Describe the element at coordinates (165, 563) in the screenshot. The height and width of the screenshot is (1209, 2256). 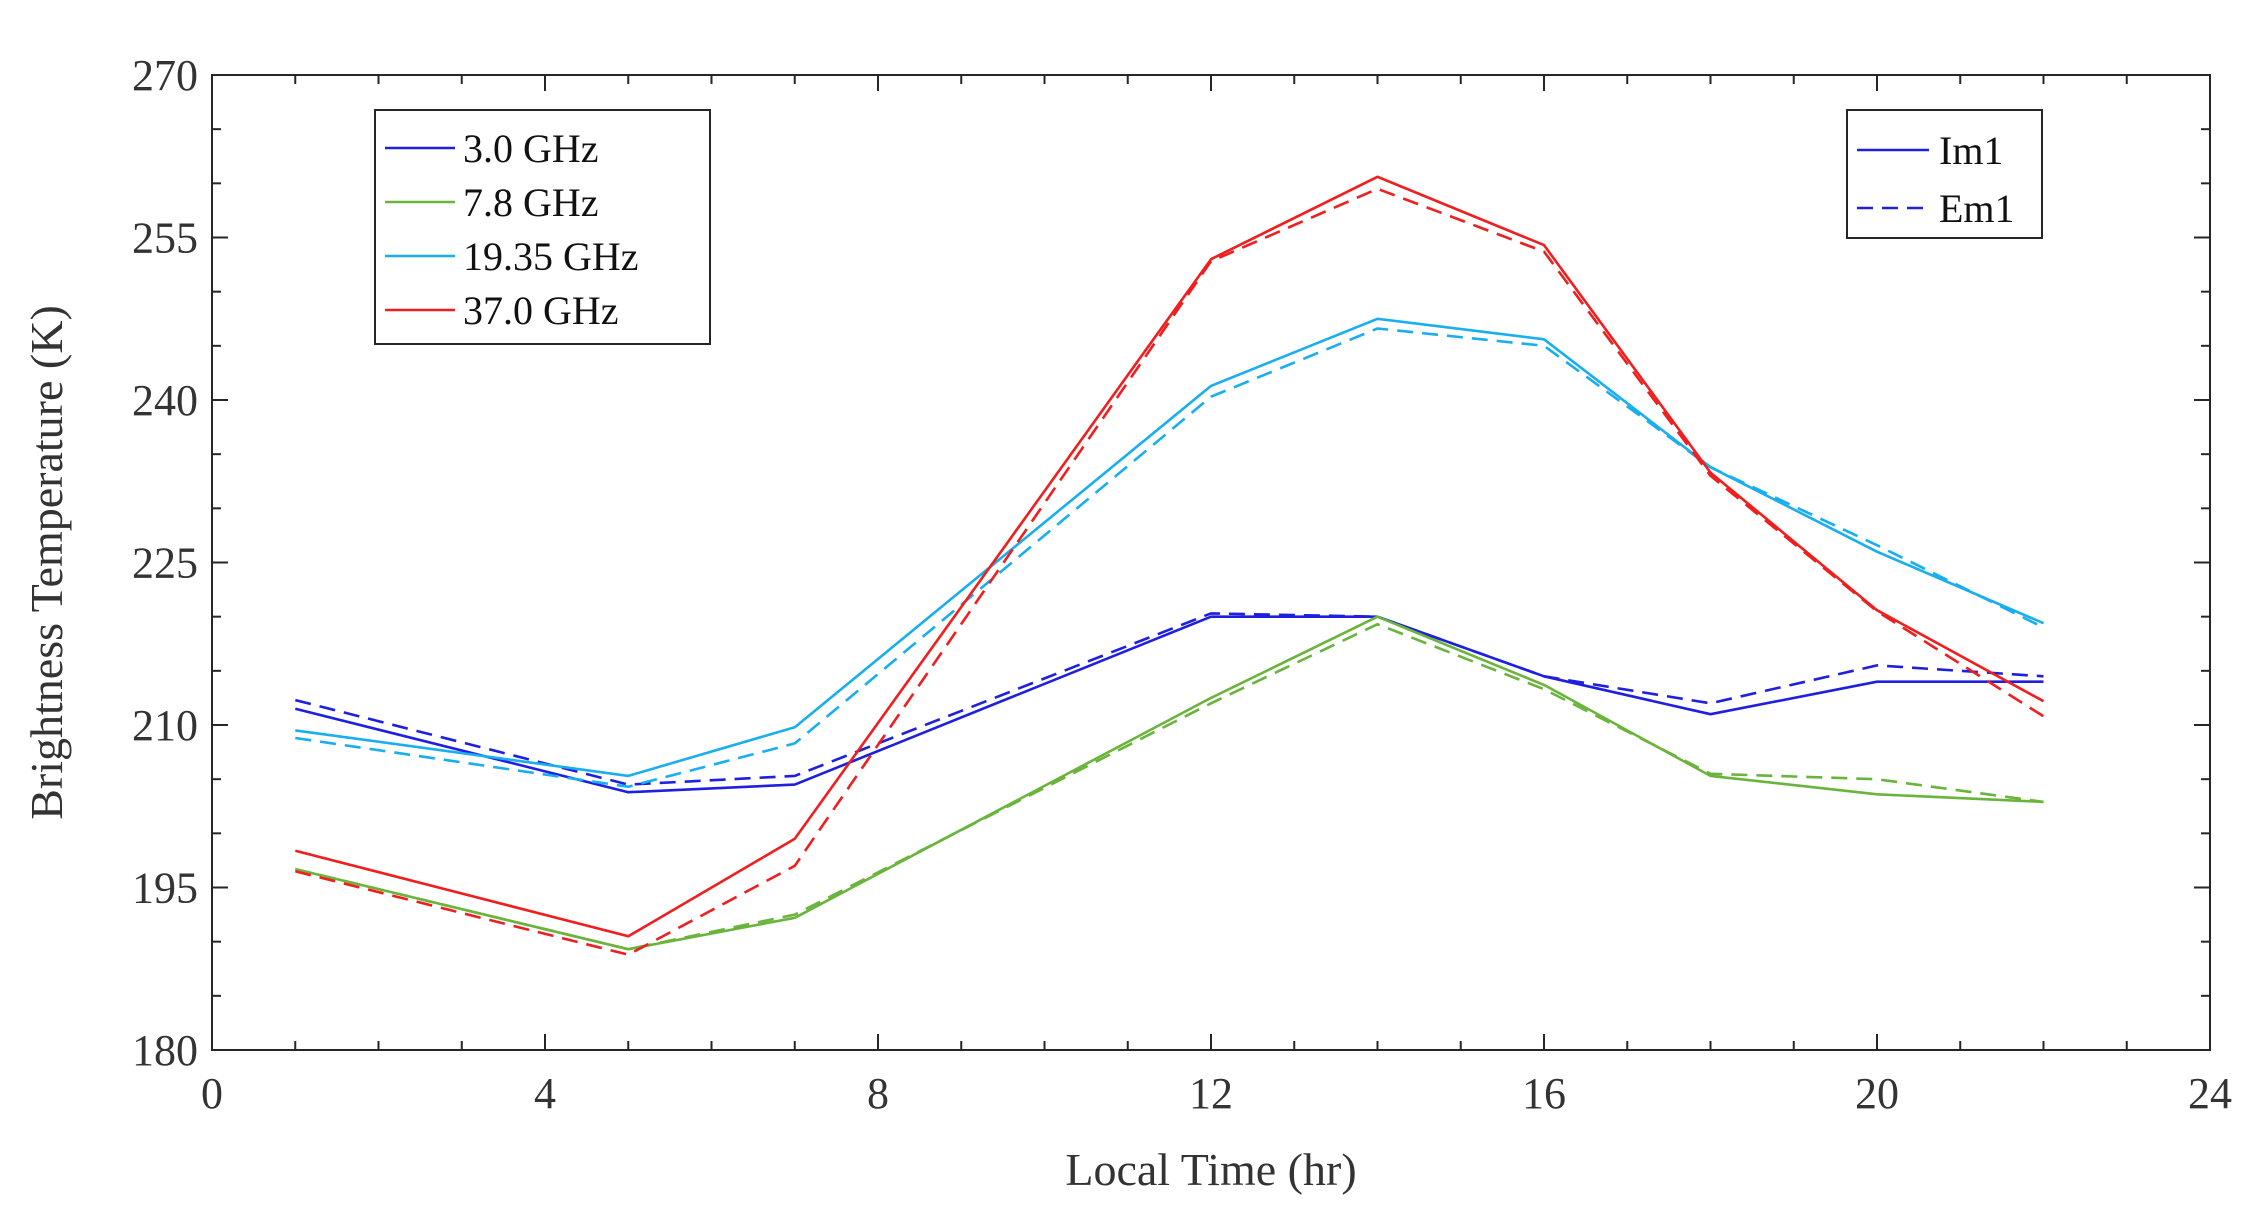
I see `y-tick-label: 225` at that location.